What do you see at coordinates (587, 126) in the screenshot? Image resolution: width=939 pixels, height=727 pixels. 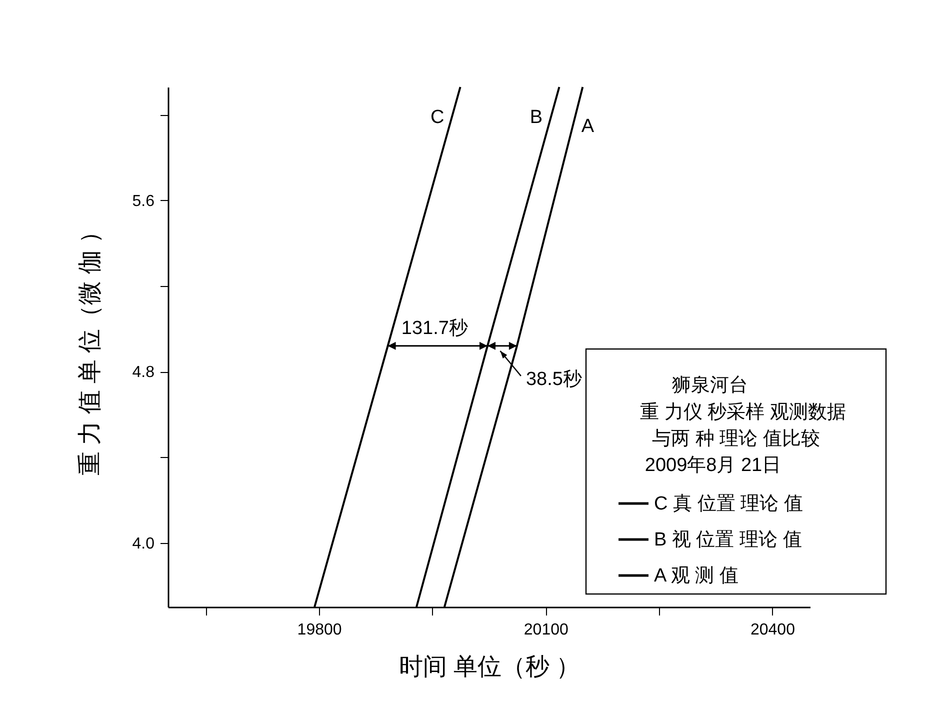 I see `annotation: A` at bounding box center [587, 126].